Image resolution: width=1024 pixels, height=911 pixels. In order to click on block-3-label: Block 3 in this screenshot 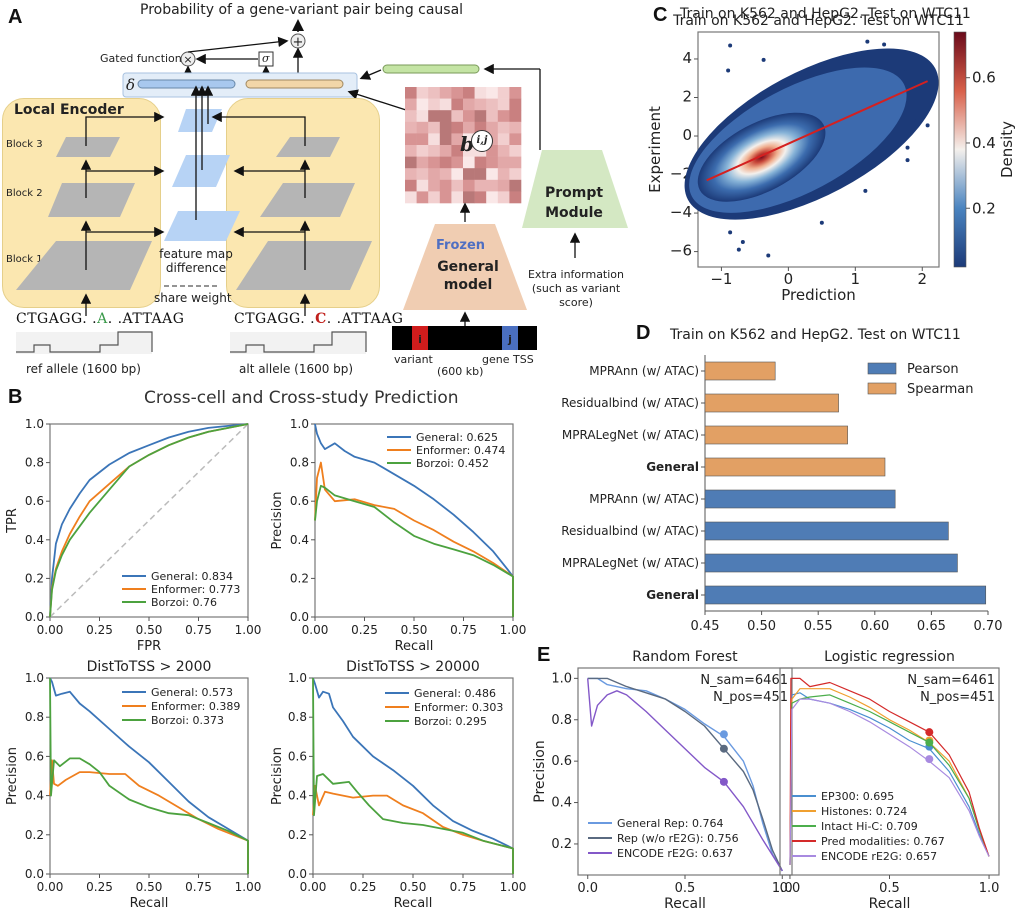, I will do `click(24, 144)`.